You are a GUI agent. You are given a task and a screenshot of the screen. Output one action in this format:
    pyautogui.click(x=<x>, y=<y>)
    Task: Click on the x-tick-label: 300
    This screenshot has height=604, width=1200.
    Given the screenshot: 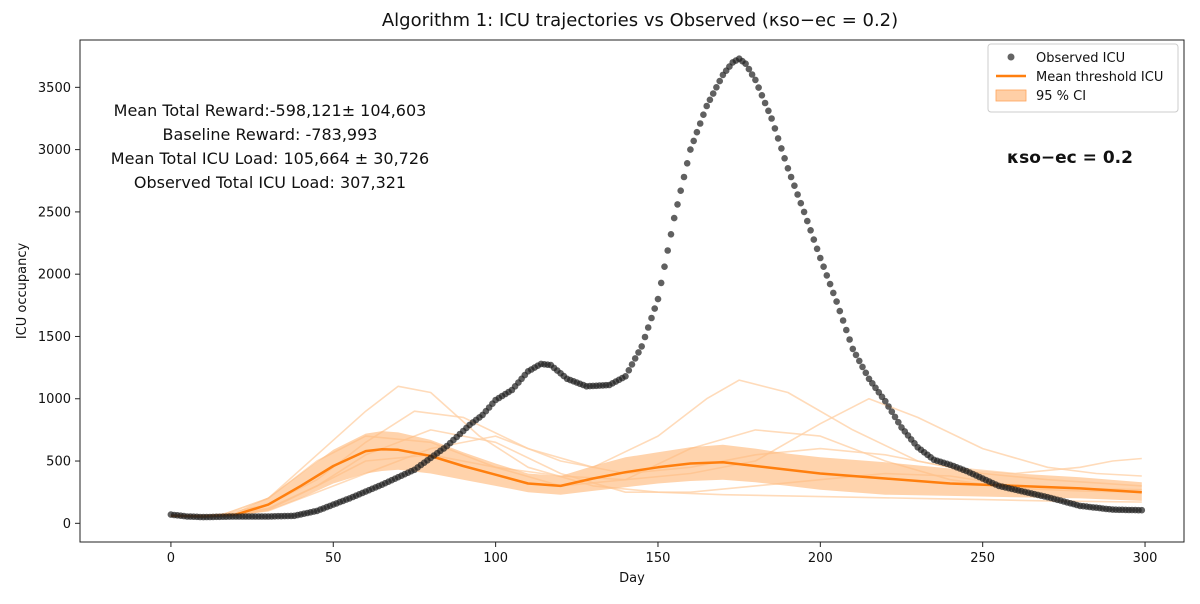 What is the action you would take?
    pyautogui.click(x=1145, y=558)
    